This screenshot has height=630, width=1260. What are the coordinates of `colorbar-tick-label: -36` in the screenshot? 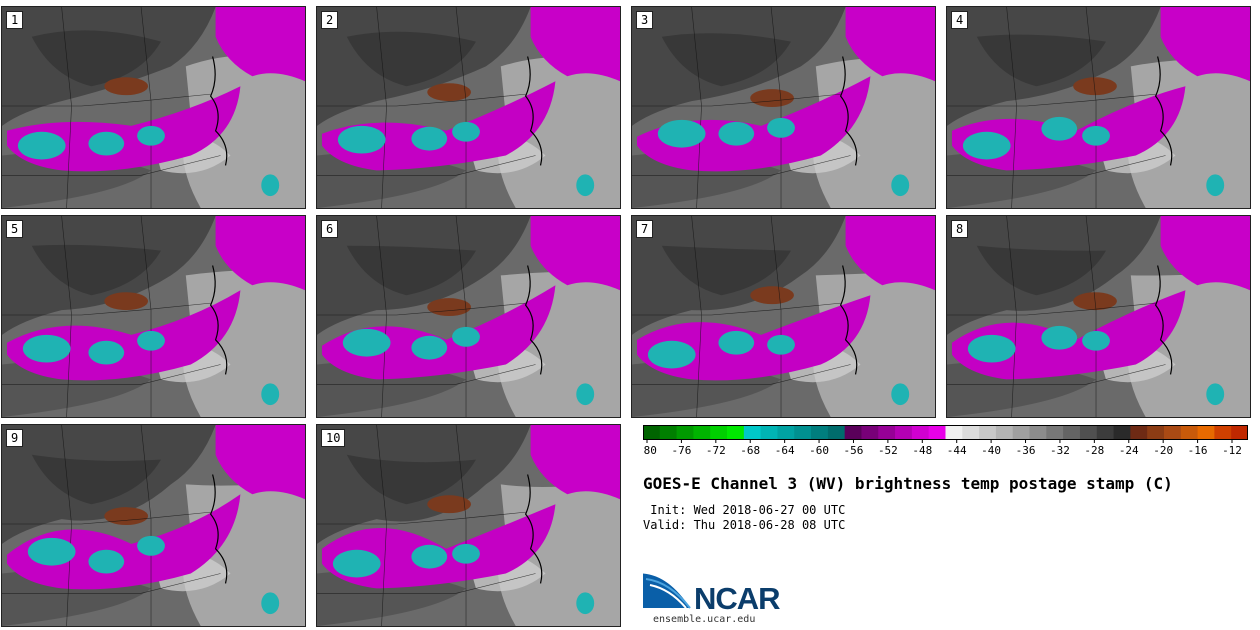 It's located at (1026, 450).